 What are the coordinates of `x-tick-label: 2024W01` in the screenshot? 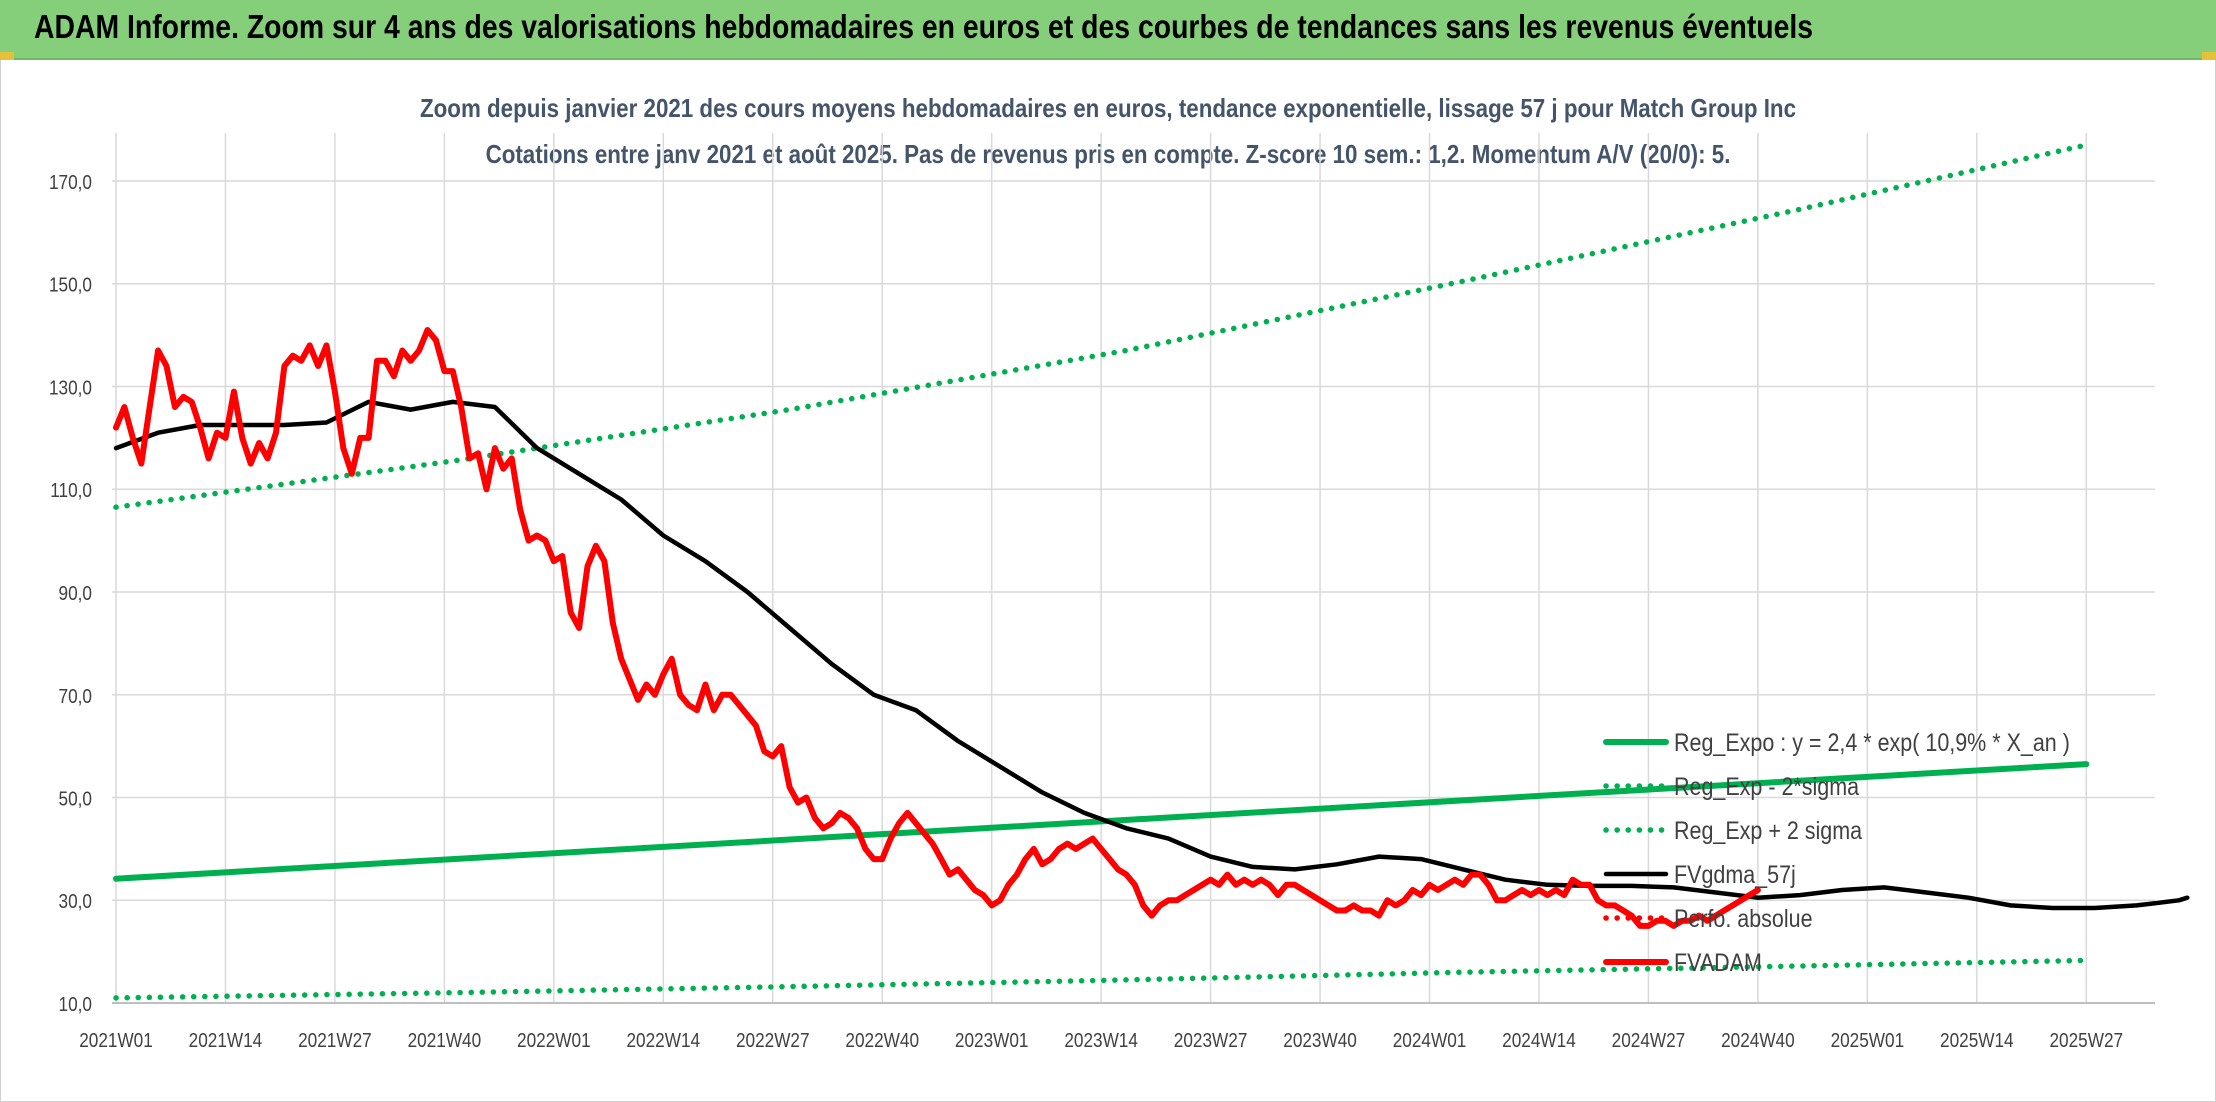 It's located at (1430, 1040).